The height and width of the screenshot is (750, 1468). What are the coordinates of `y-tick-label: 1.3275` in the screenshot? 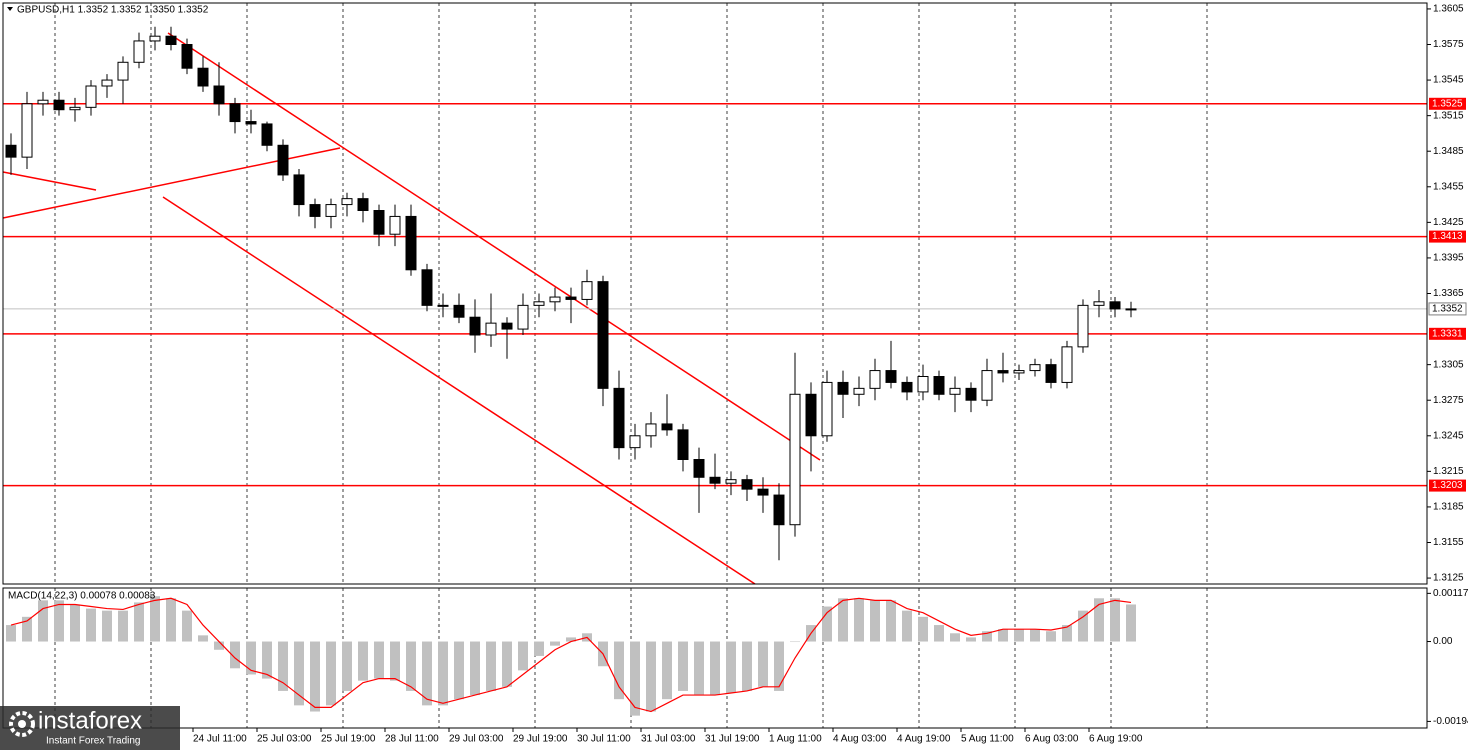 It's located at (1448, 400).